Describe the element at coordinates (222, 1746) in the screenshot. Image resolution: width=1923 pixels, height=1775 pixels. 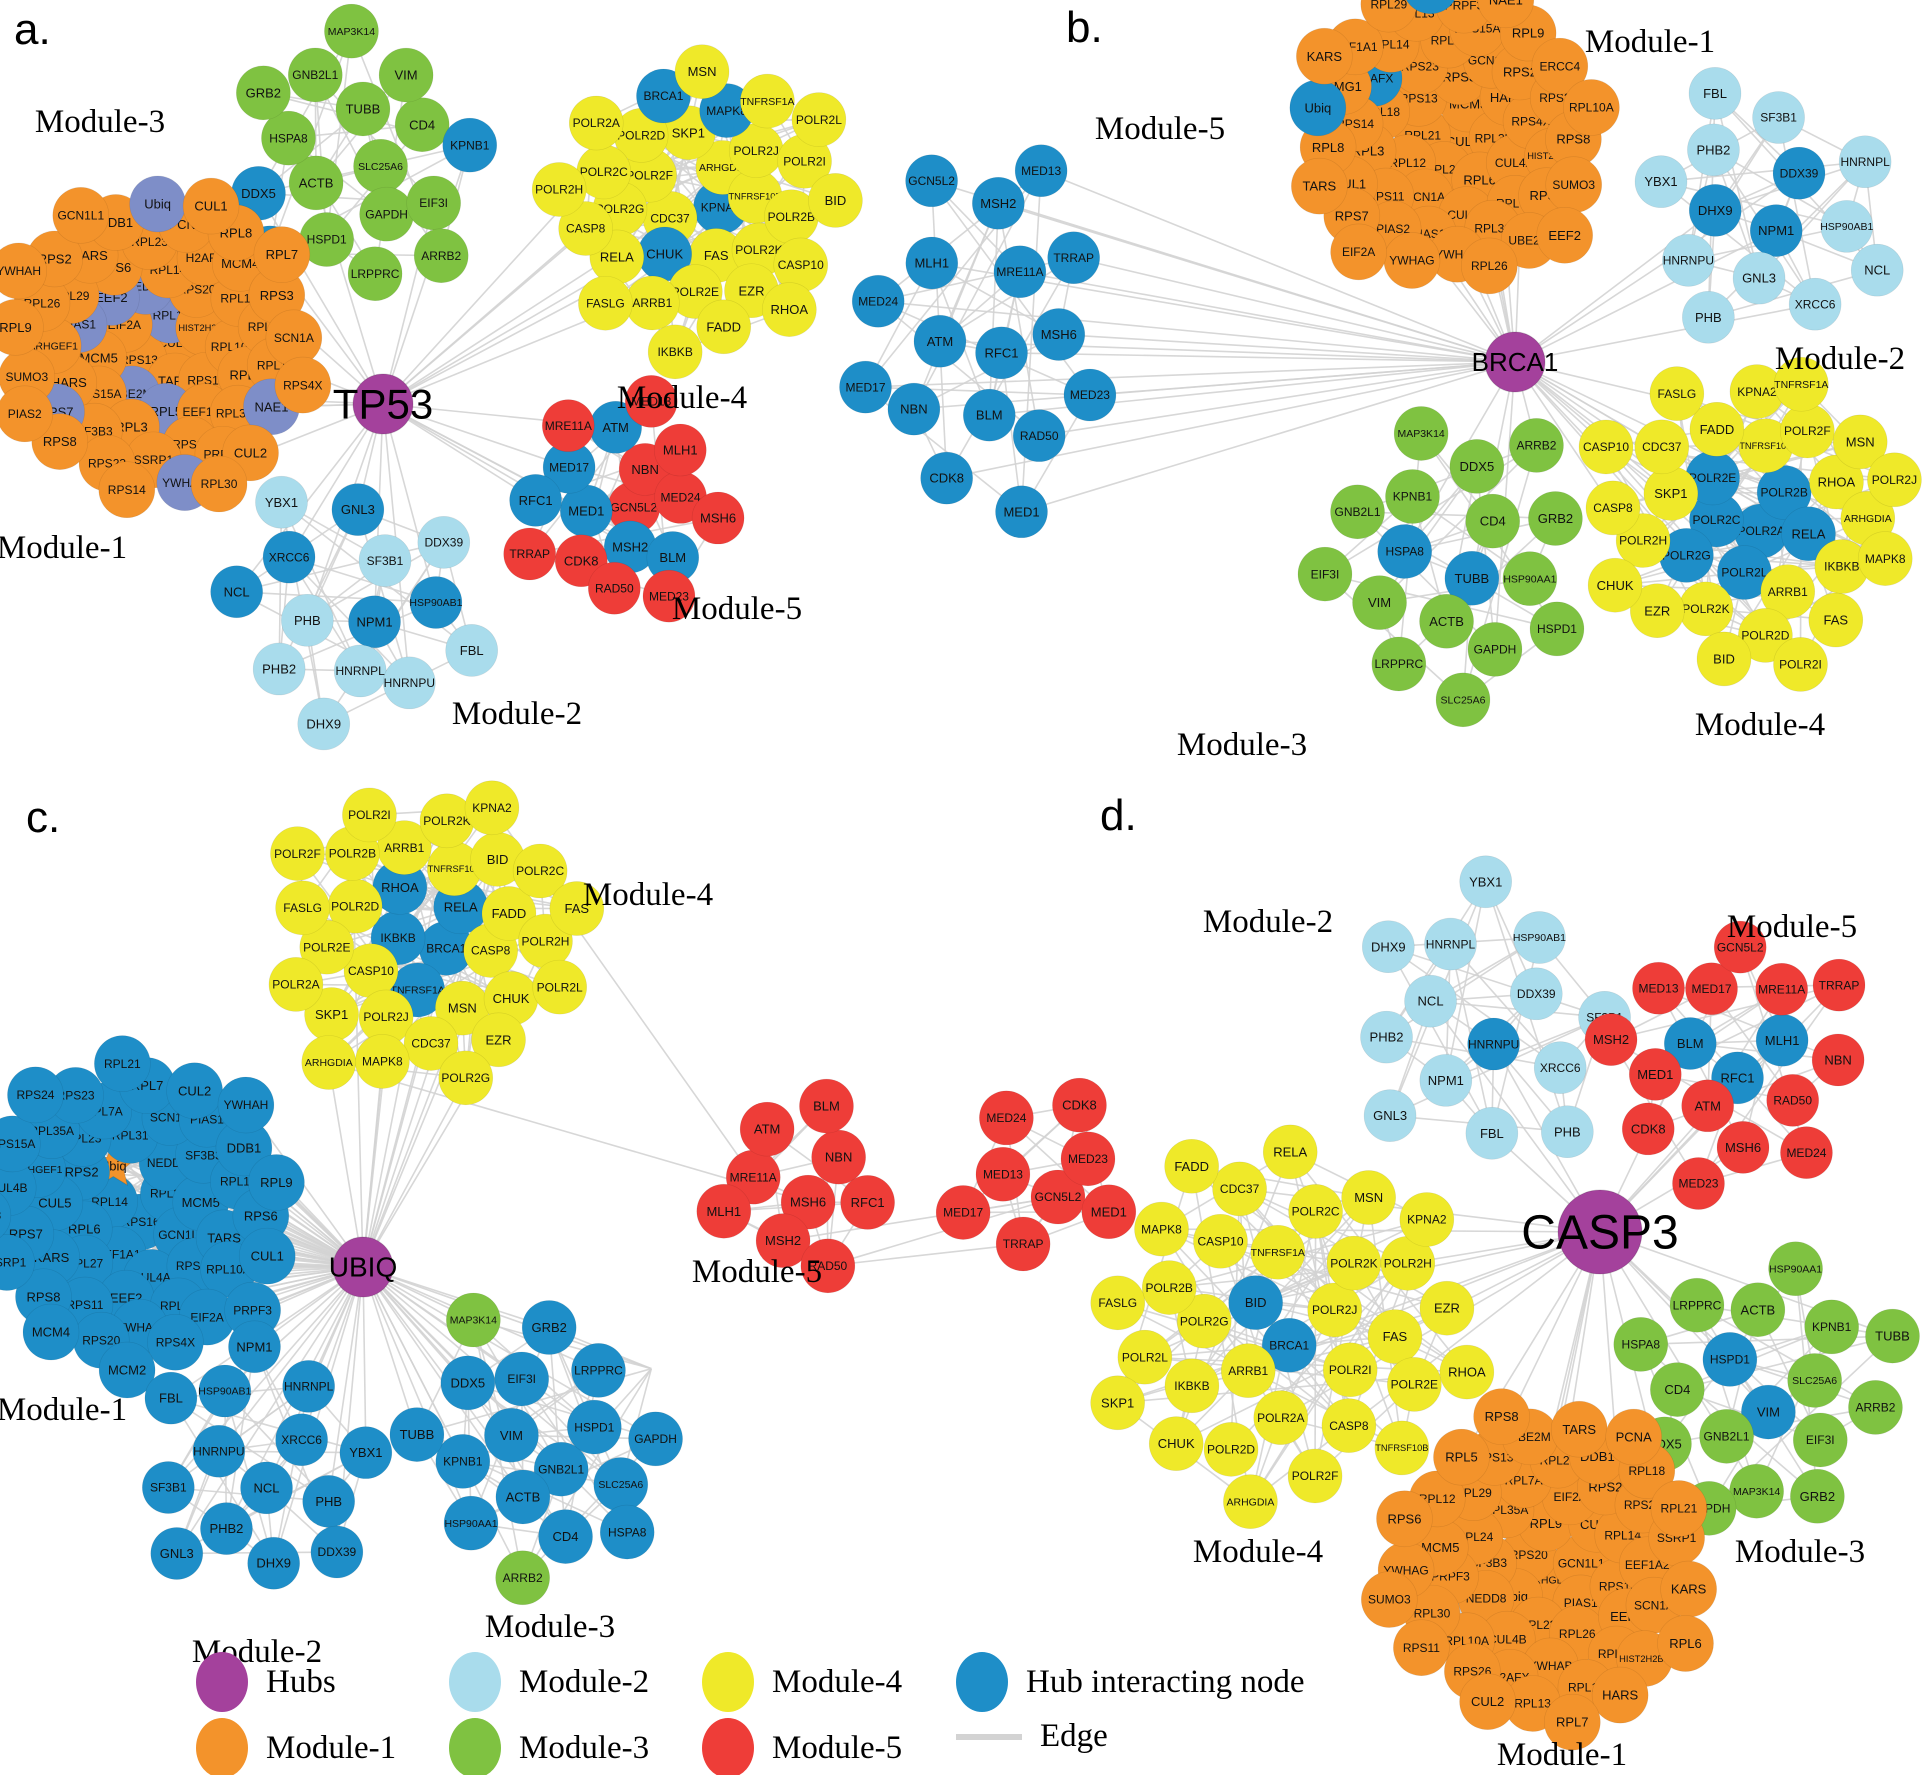
I see `module-1-swatch` at that location.